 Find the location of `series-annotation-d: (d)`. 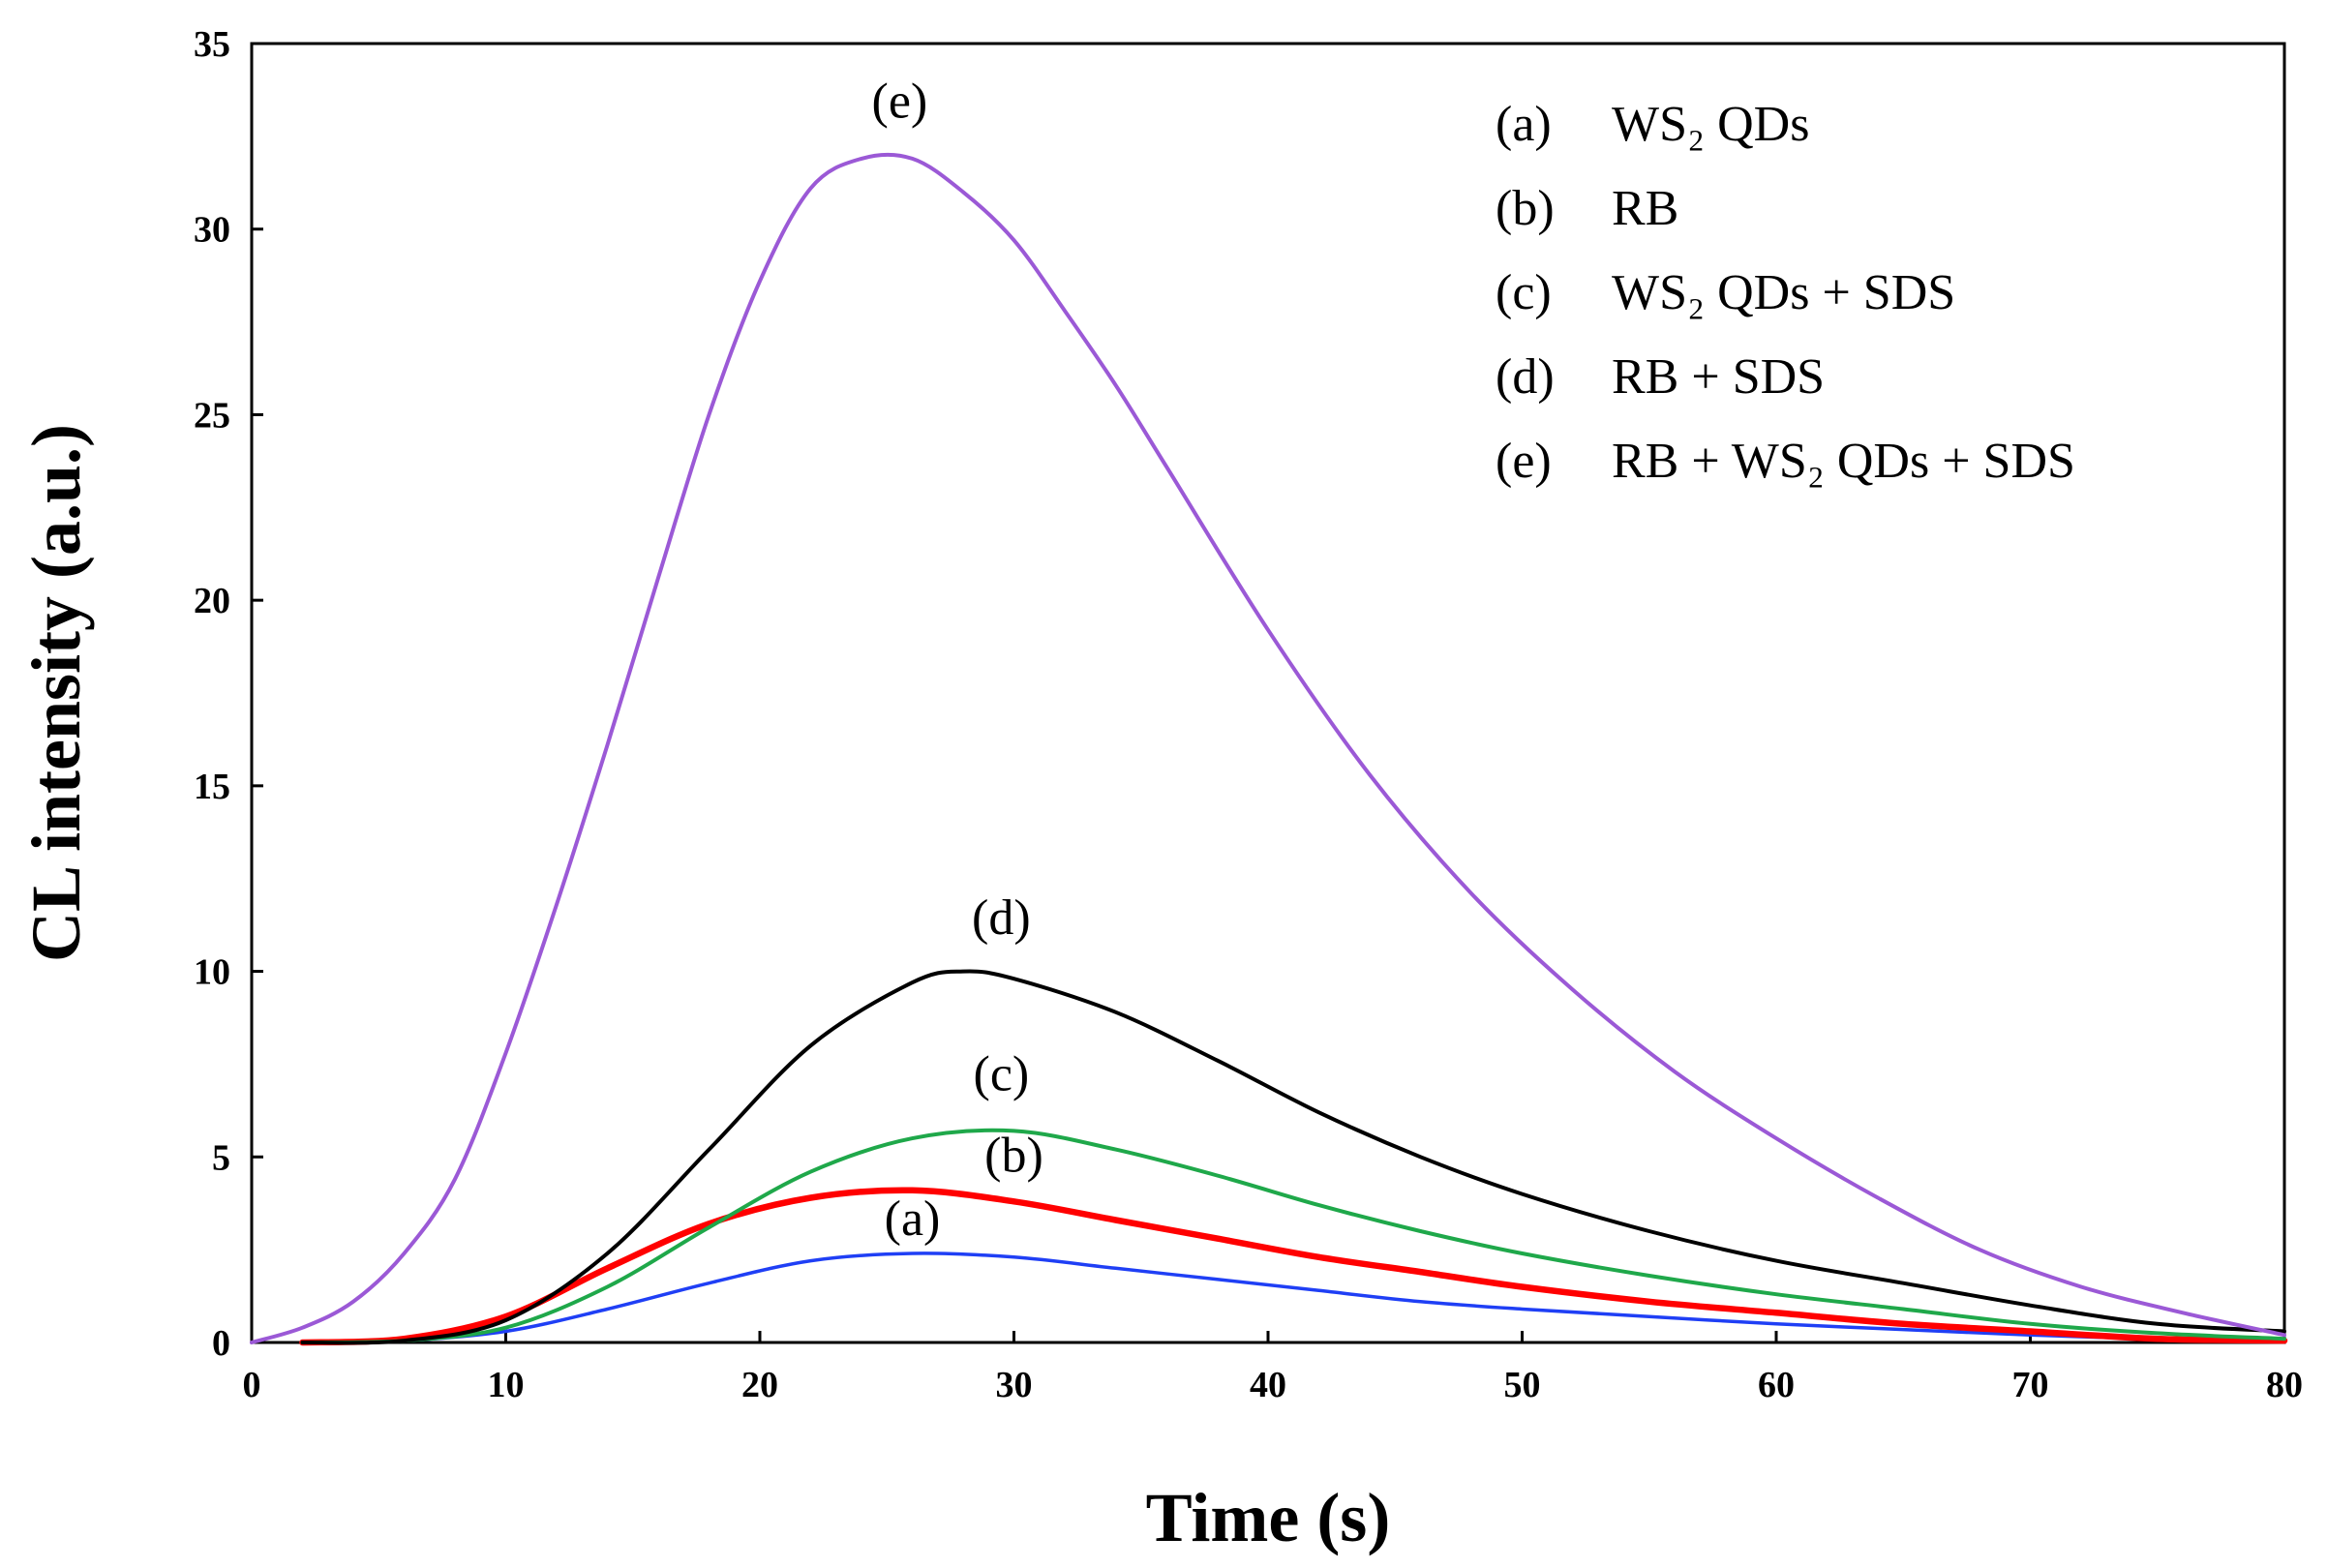

series-annotation-d: (d) is located at coordinates (1001, 918).